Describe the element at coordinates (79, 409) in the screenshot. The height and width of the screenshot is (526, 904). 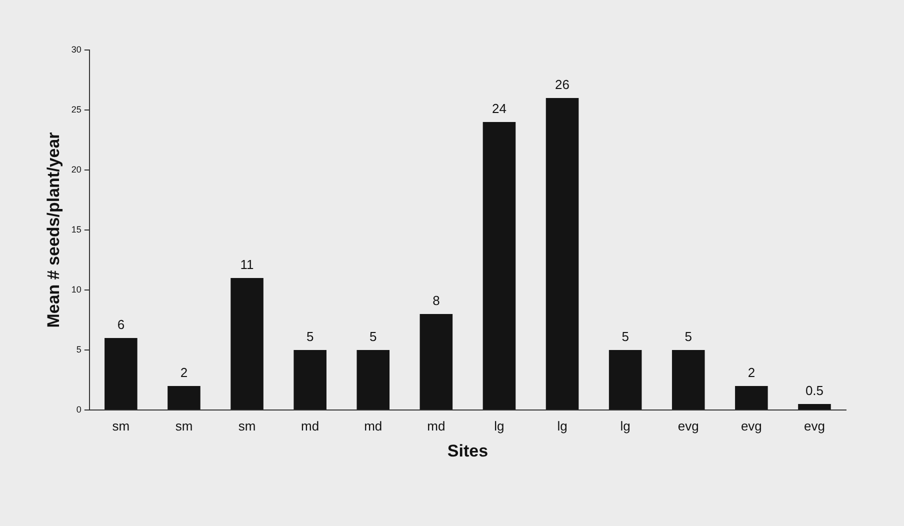
I see `y-tick-label: 0` at that location.